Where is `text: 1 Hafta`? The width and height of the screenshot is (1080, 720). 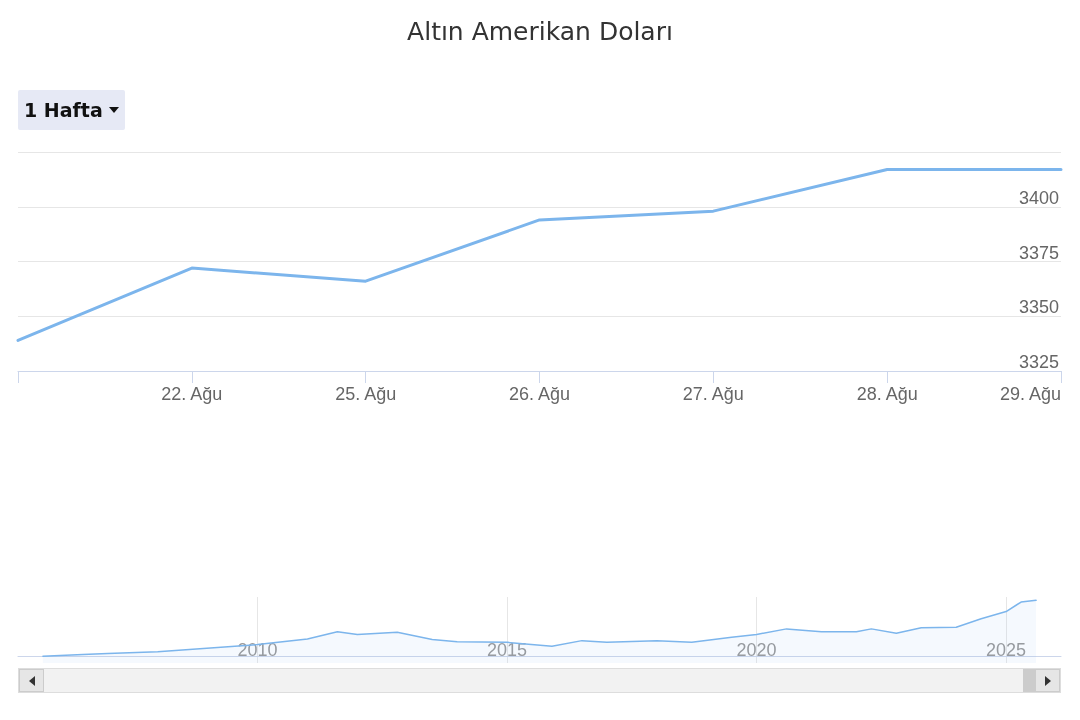 text: 1 Hafta is located at coordinates (63, 110).